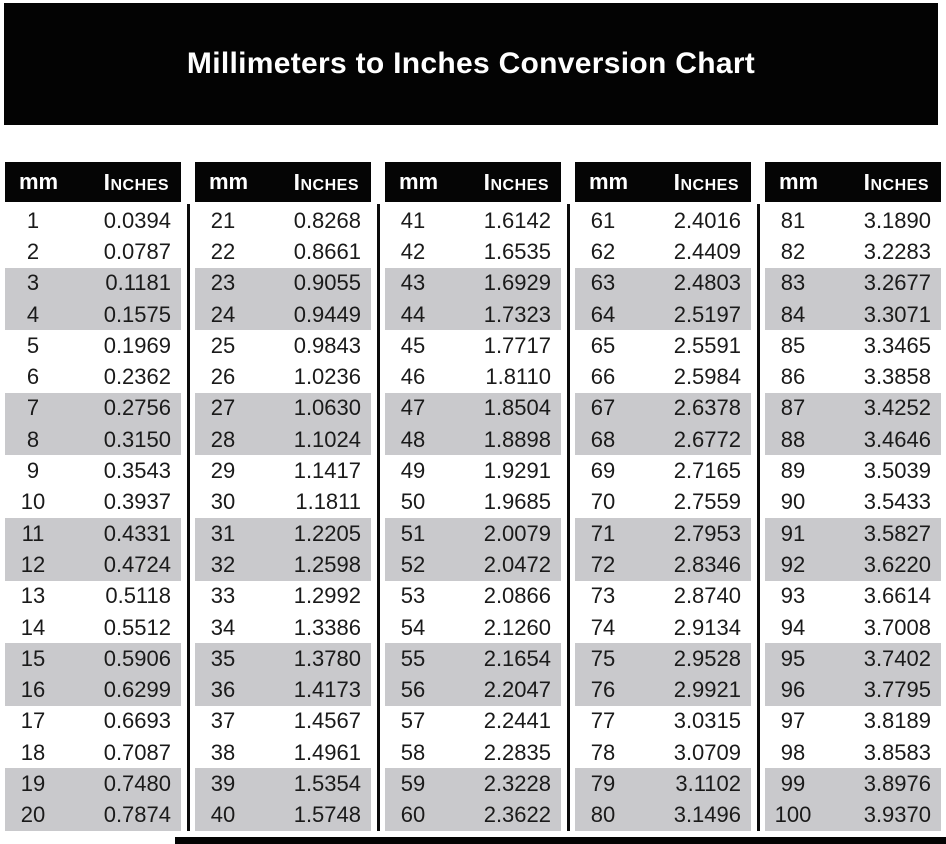 Image resolution: width=946 pixels, height=844 pixels. What do you see at coordinates (793, 783) in the screenshot?
I see `mm-value: 99` at bounding box center [793, 783].